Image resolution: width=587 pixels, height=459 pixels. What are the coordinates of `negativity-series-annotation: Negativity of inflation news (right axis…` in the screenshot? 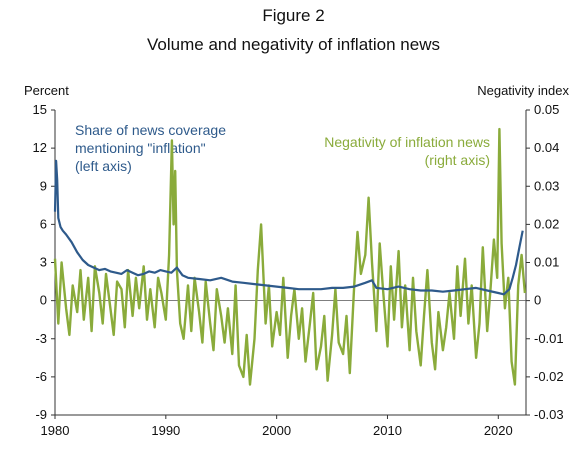 It's located at (407, 151).